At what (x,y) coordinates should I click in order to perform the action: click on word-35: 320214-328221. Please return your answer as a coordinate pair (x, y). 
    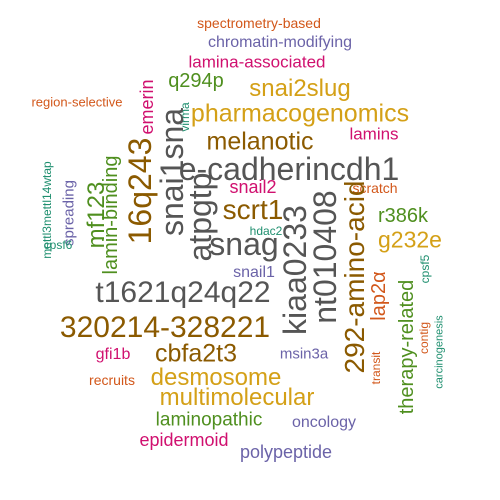
    Looking at the image, I should click on (165, 327).